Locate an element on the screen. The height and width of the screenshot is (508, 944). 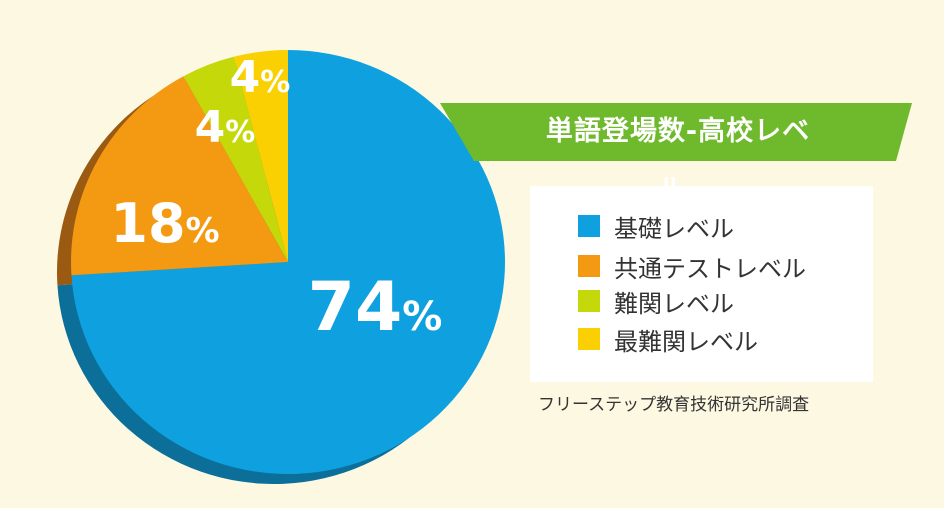
data-label-value-basic: 74 is located at coordinates (355, 307).